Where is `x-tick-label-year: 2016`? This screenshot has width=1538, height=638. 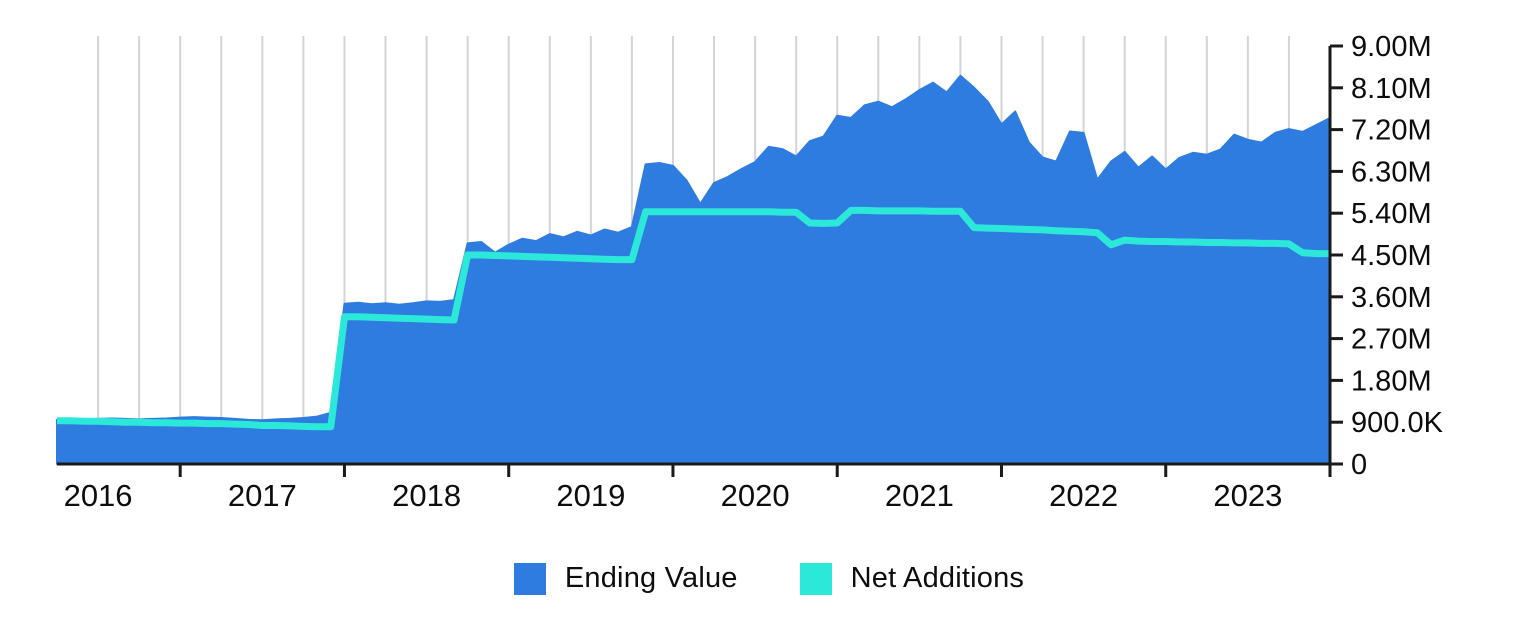
x-tick-label-year: 2016 is located at coordinates (98, 495).